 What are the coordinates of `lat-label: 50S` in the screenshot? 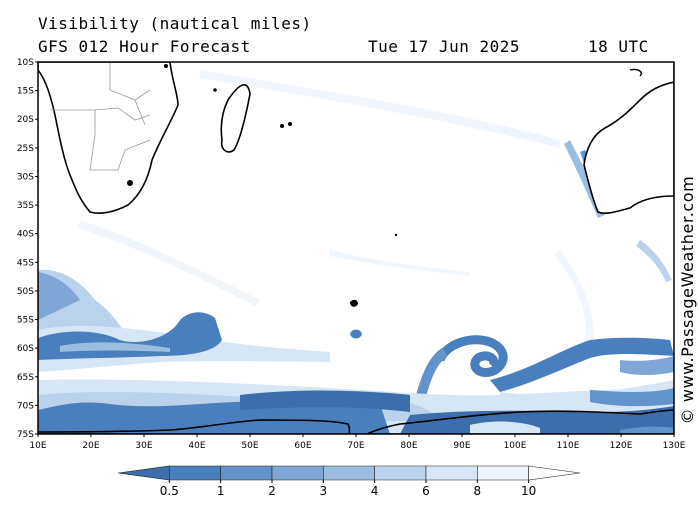 It's located at (25, 292).